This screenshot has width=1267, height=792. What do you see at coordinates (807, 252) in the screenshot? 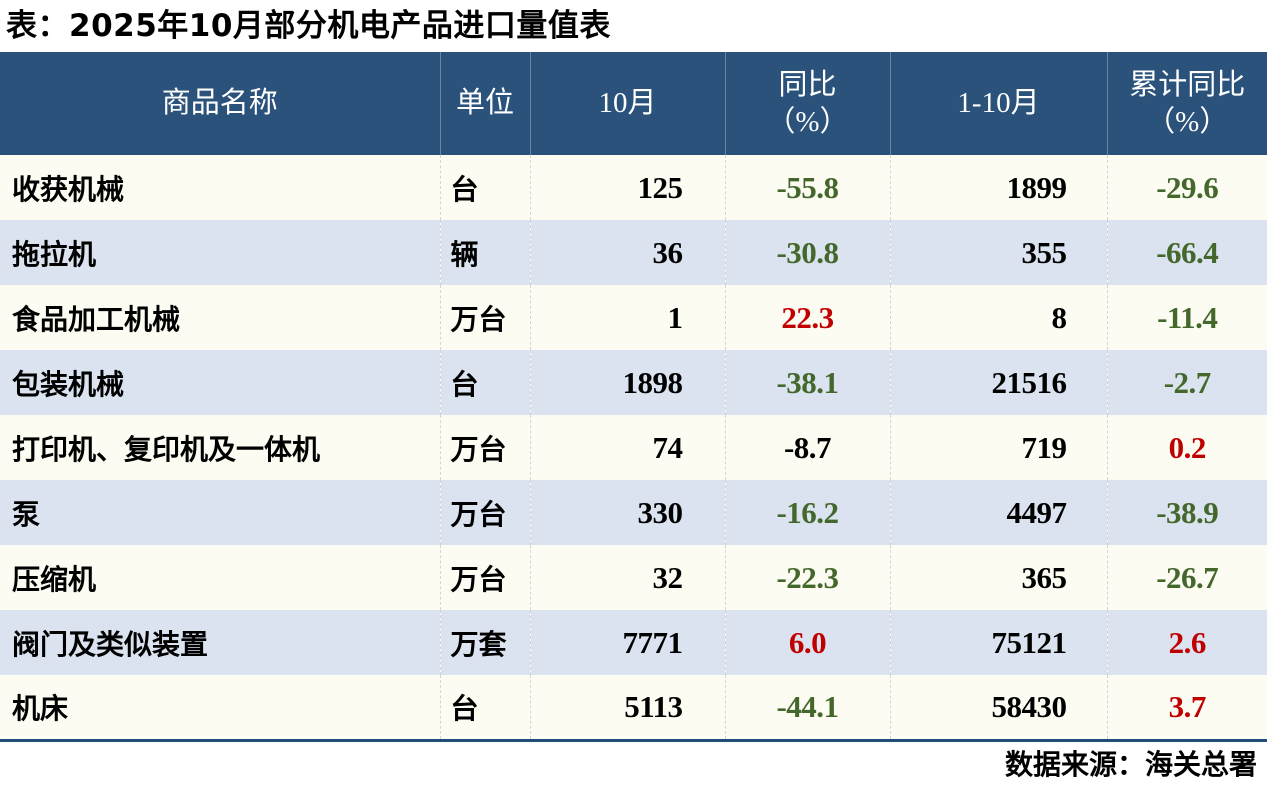
I see `cell-yoy-percent: -30.8` at bounding box center [807, 252].